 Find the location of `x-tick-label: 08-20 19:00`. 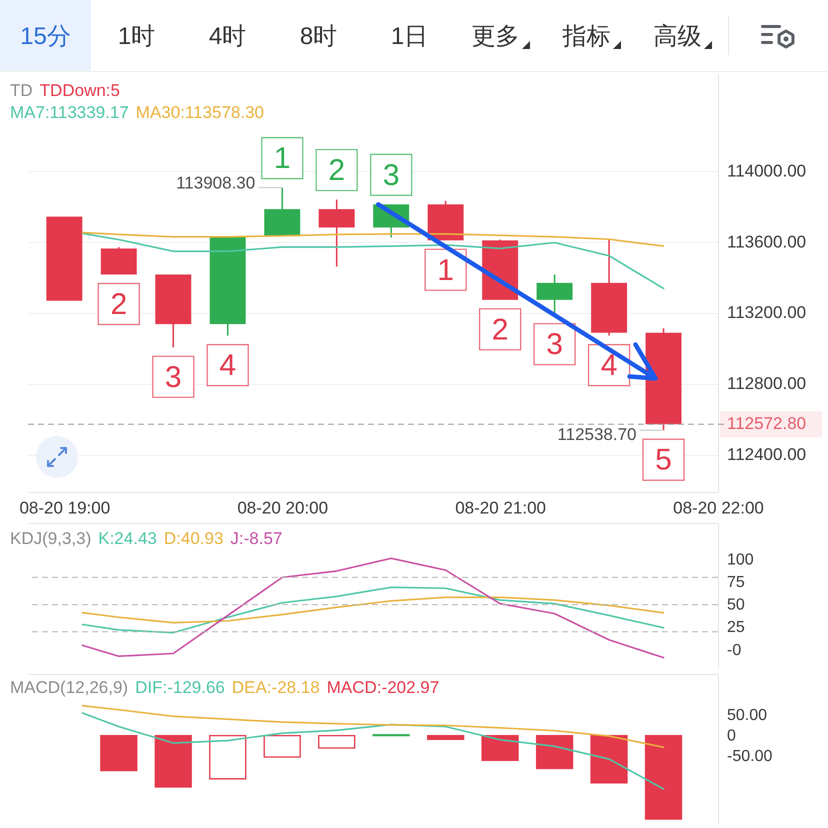

x-tick-label: 08-20 19:00 is located at coordinates (64, 508).